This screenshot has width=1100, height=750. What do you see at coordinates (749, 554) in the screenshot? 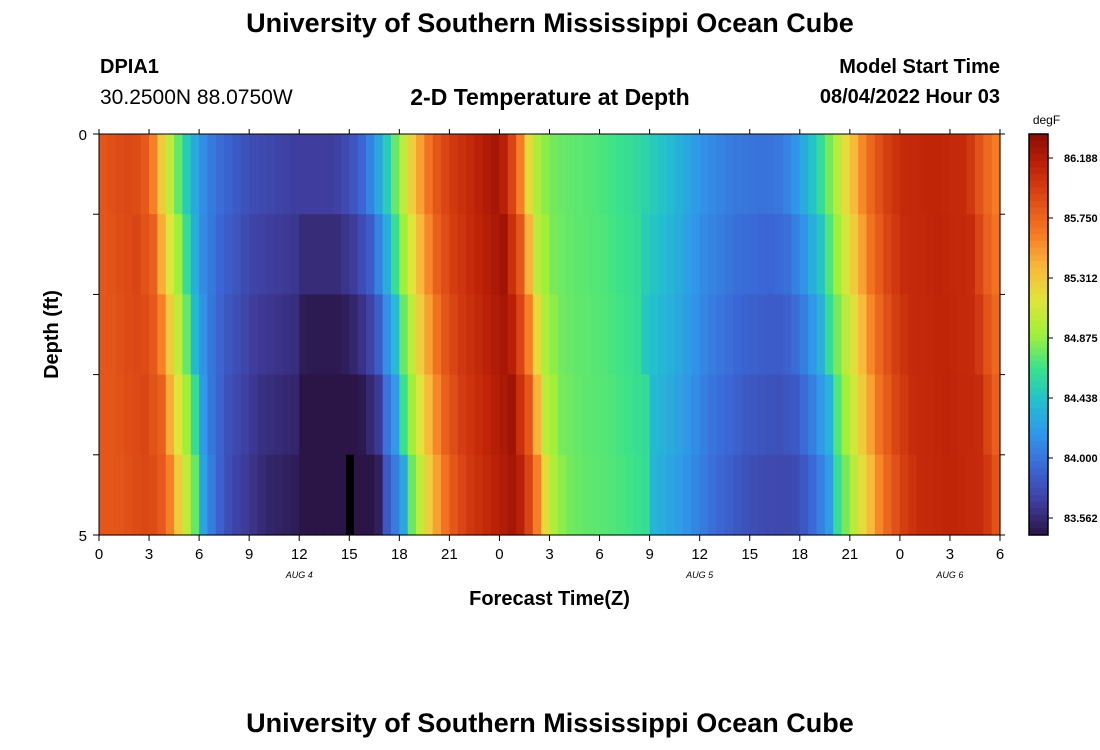
I see `x-tick-label: 15` at bounding box center [749, 554].